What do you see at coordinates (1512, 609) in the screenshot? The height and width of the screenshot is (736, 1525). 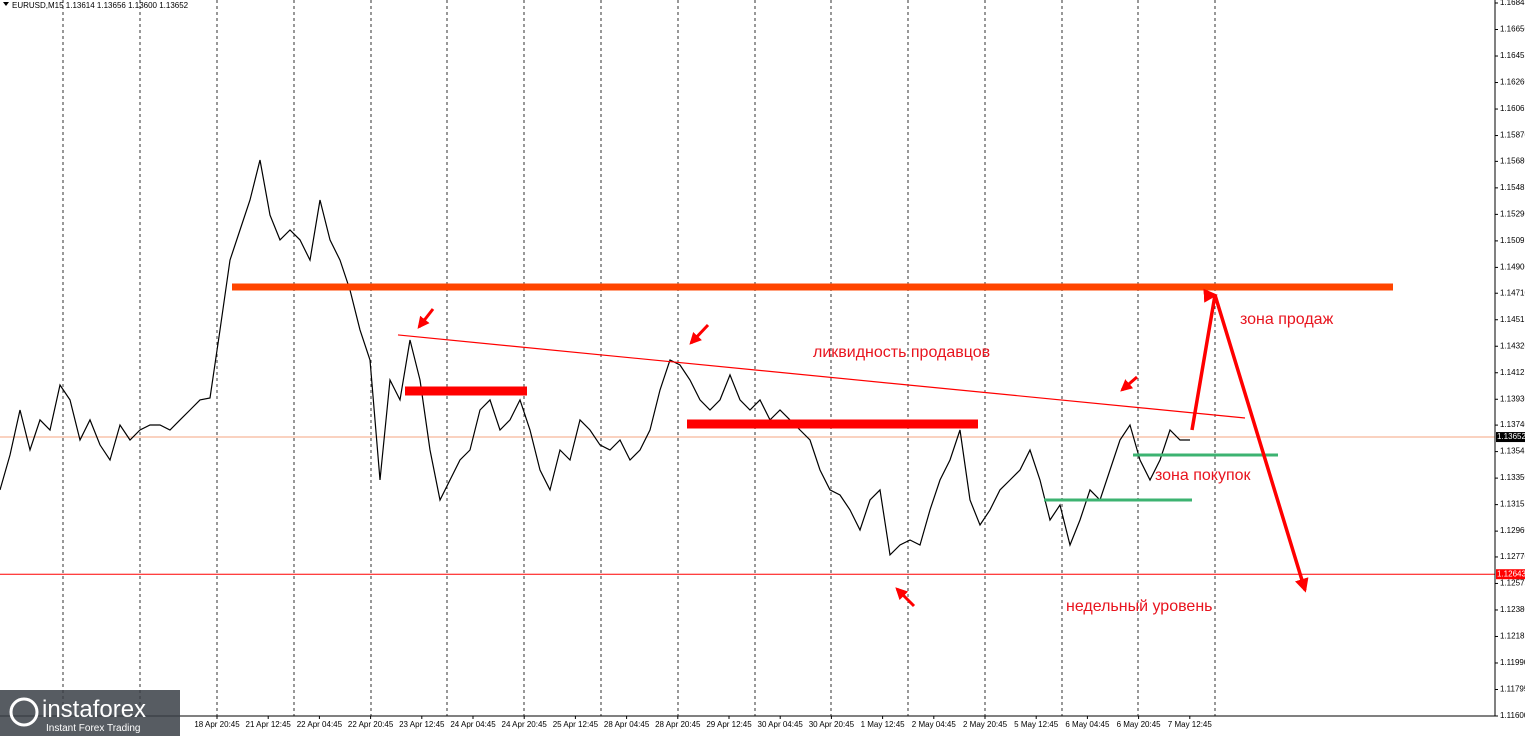 I see `y-tick-label: 1.12380` at bounding box center [1512, 609].